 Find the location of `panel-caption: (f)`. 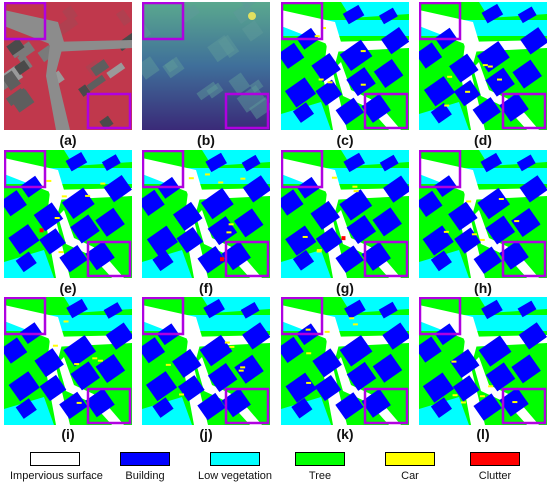

panel-caption: (f) is located at coordinates (206, 288).